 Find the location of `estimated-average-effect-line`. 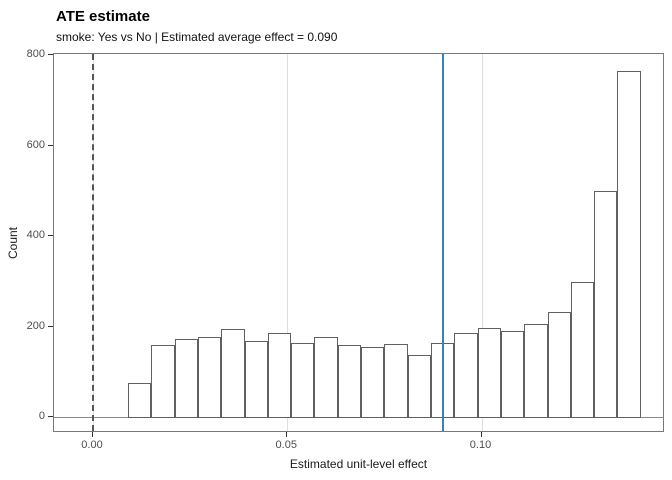

estimated-average-effect-line is located at coordinates (442, 242).